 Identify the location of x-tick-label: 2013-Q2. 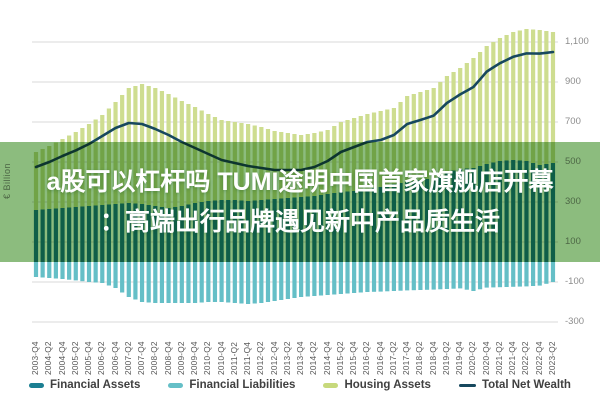
(286, 358).